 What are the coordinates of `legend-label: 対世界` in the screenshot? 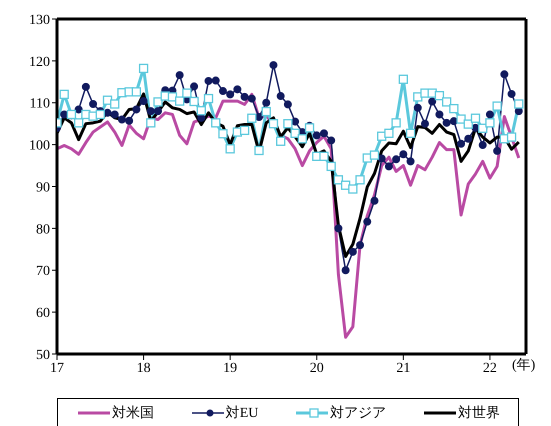 It's located at (478, 413).